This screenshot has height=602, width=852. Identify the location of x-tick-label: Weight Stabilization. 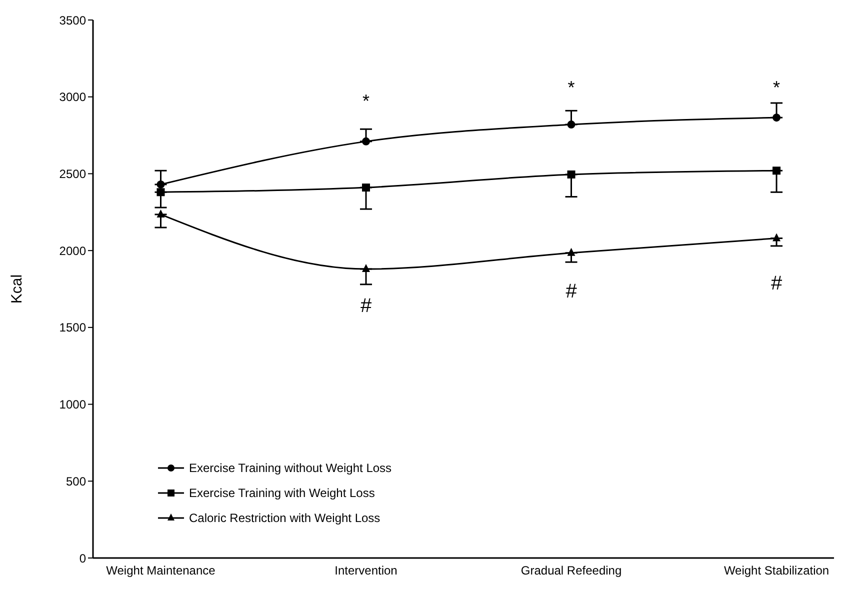
(777, 571).